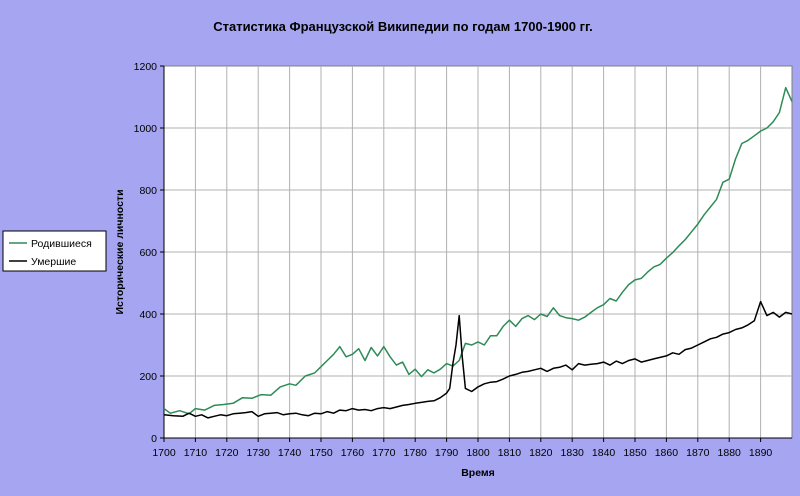 This screenshot has height=496, width=800. Describe the element at coordinates (146, 67) in the screenshot. I see `y-tick-label: 1200` at that location.